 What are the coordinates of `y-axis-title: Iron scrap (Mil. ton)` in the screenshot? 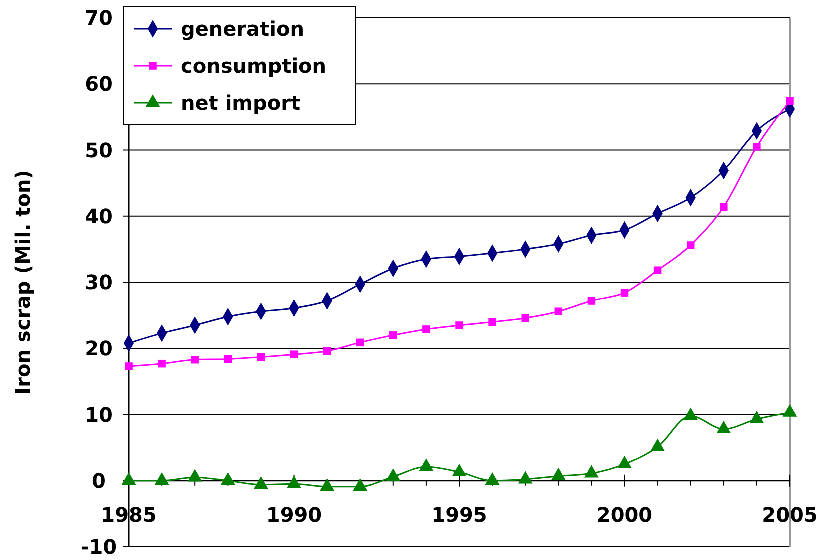 It's located at (23, 282).